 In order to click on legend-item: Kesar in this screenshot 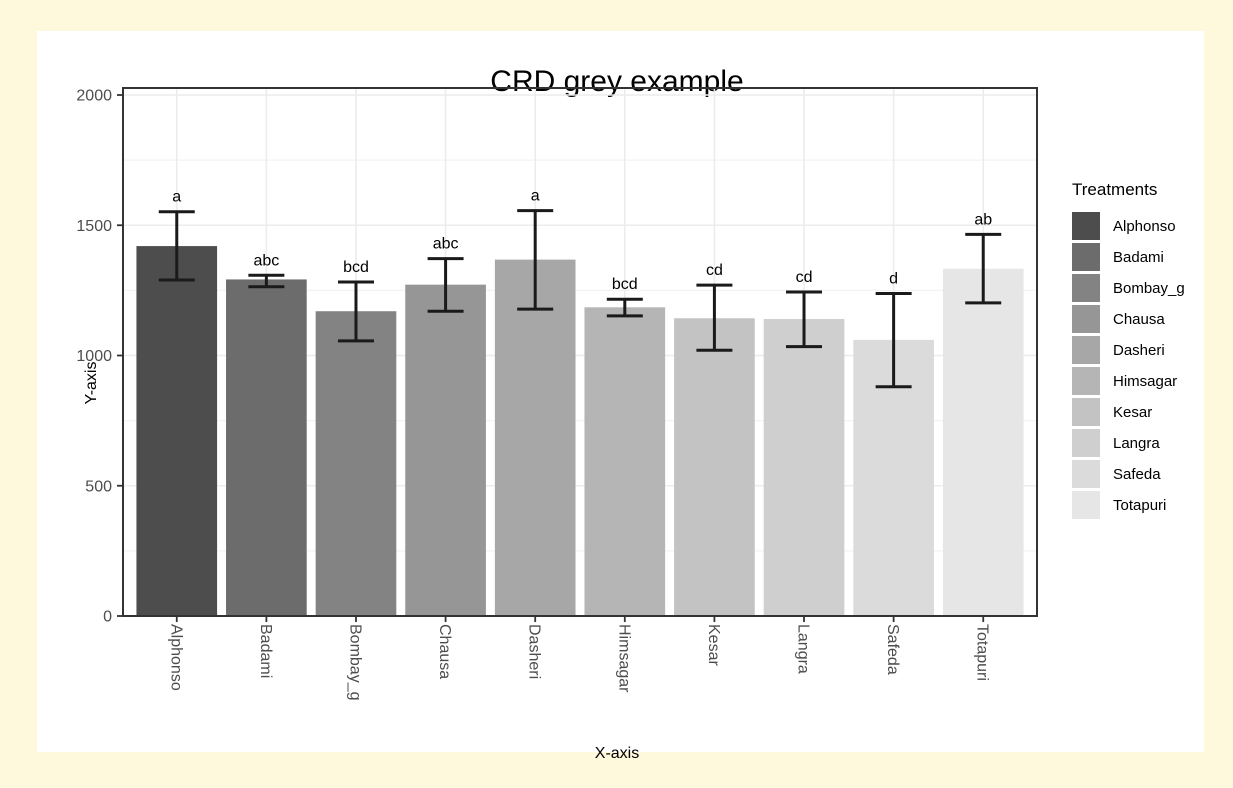, I will do `click(1151, 412)`.